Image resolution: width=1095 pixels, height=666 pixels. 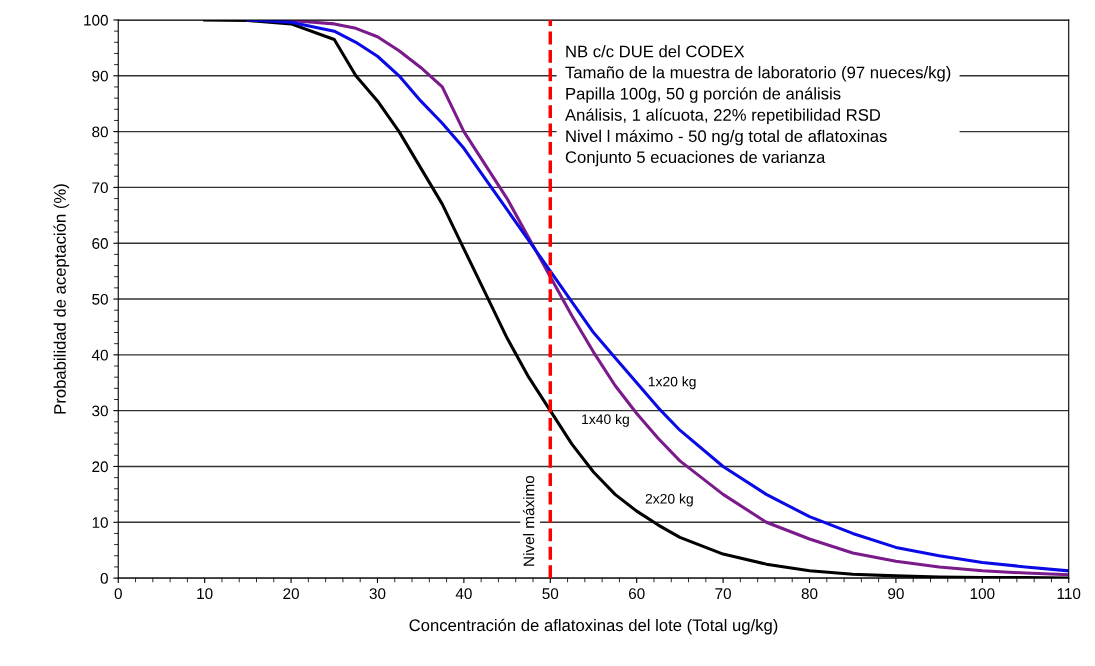 What do you see at coordinates (463, 594) in the screenshot?
I see `x-tick-label: 40` at bounding box center [463, 594].